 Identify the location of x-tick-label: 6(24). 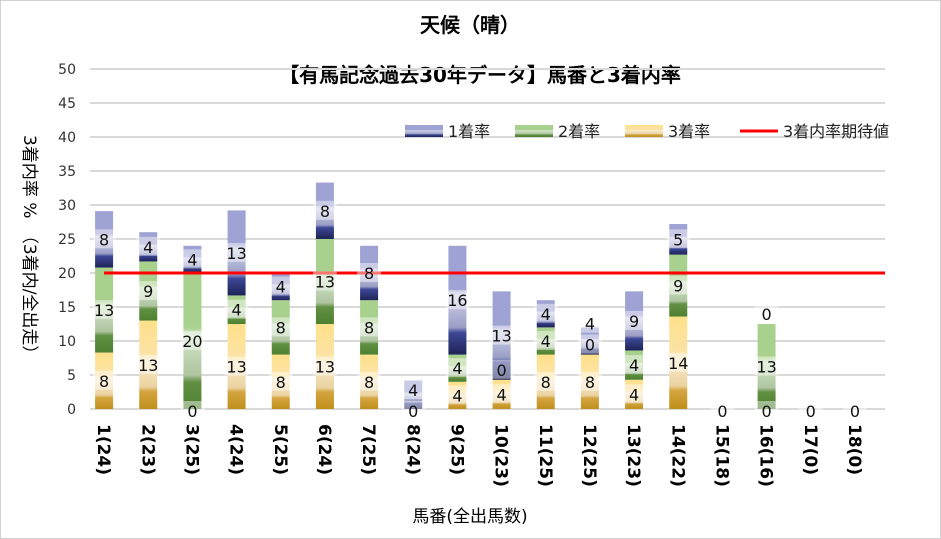
(324, 449).